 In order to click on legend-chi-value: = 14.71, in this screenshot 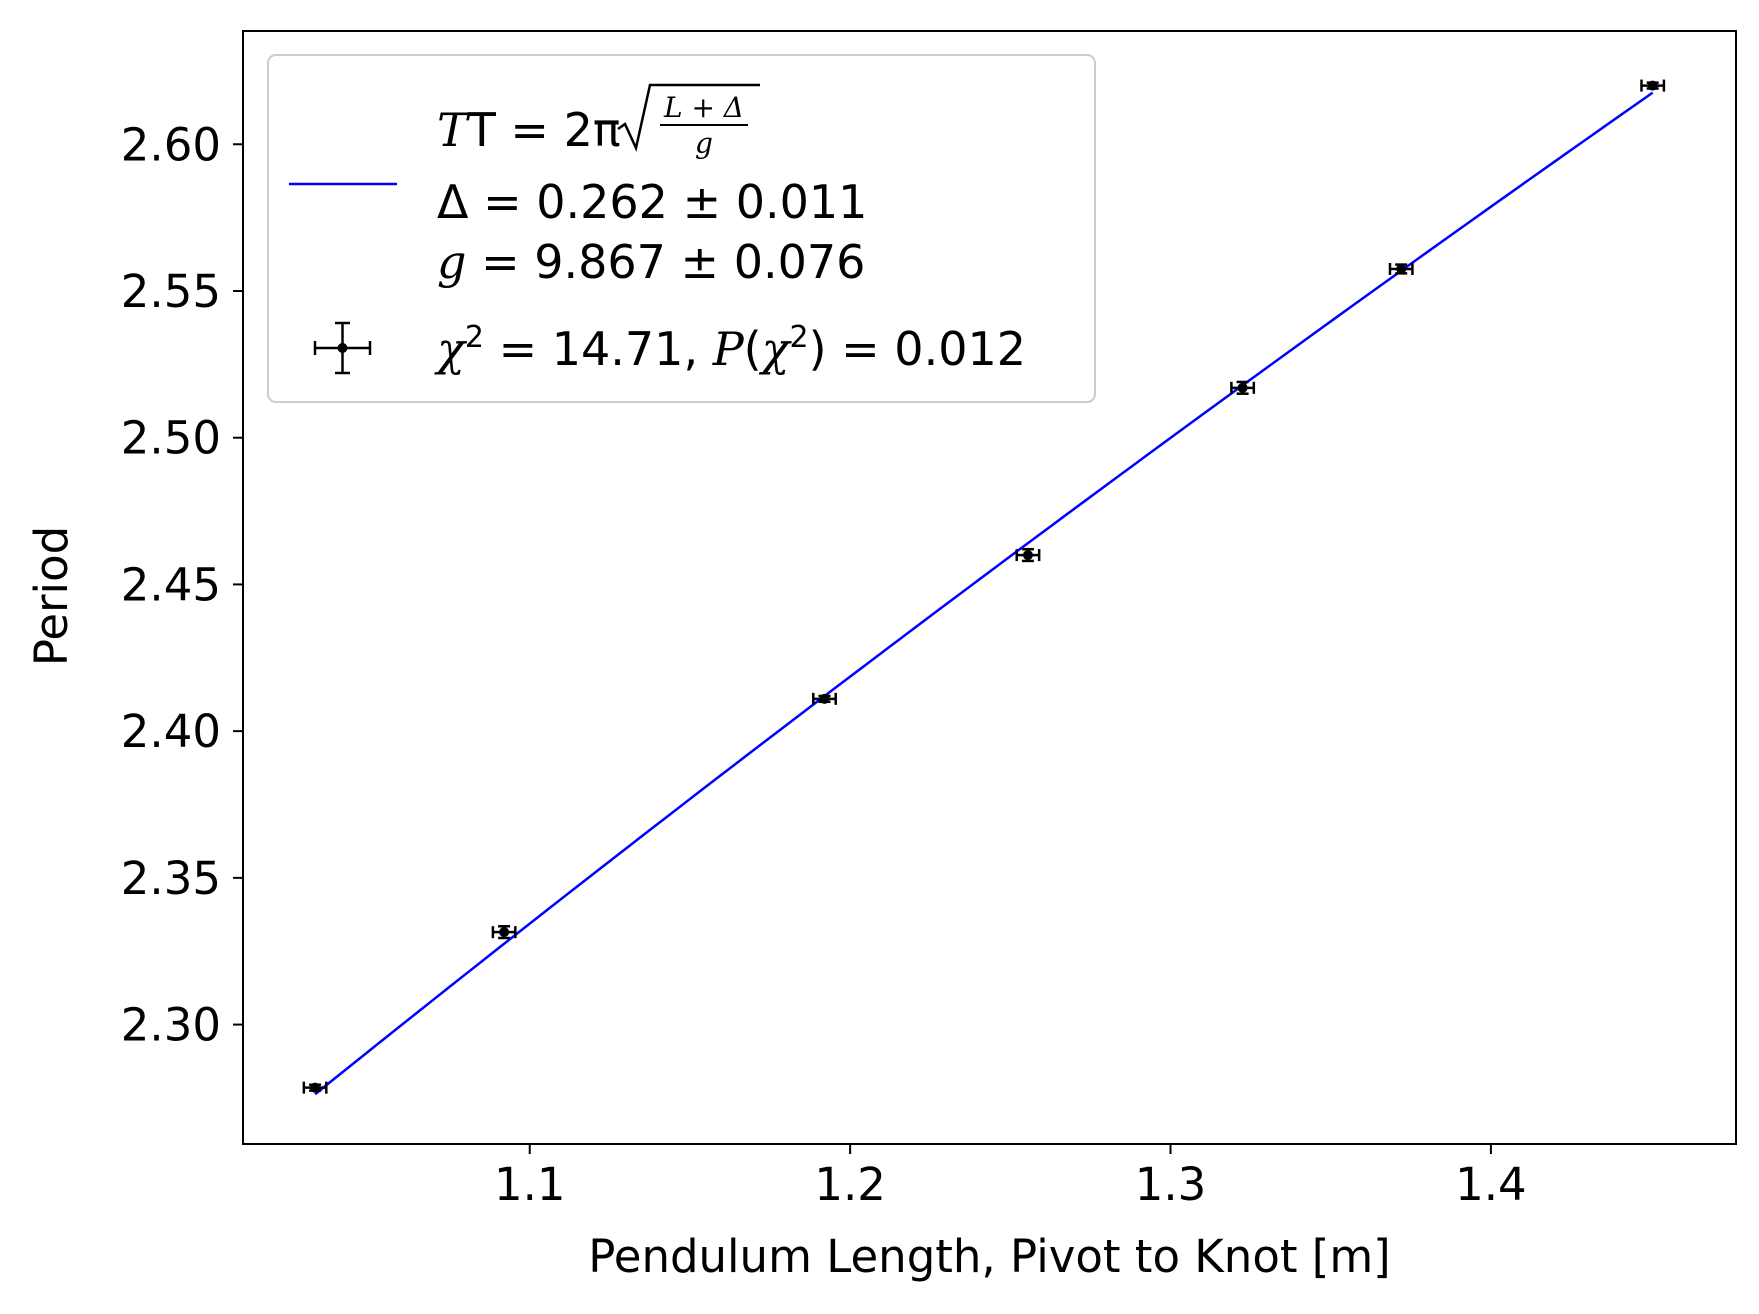, I will do `click(598, 349)`.